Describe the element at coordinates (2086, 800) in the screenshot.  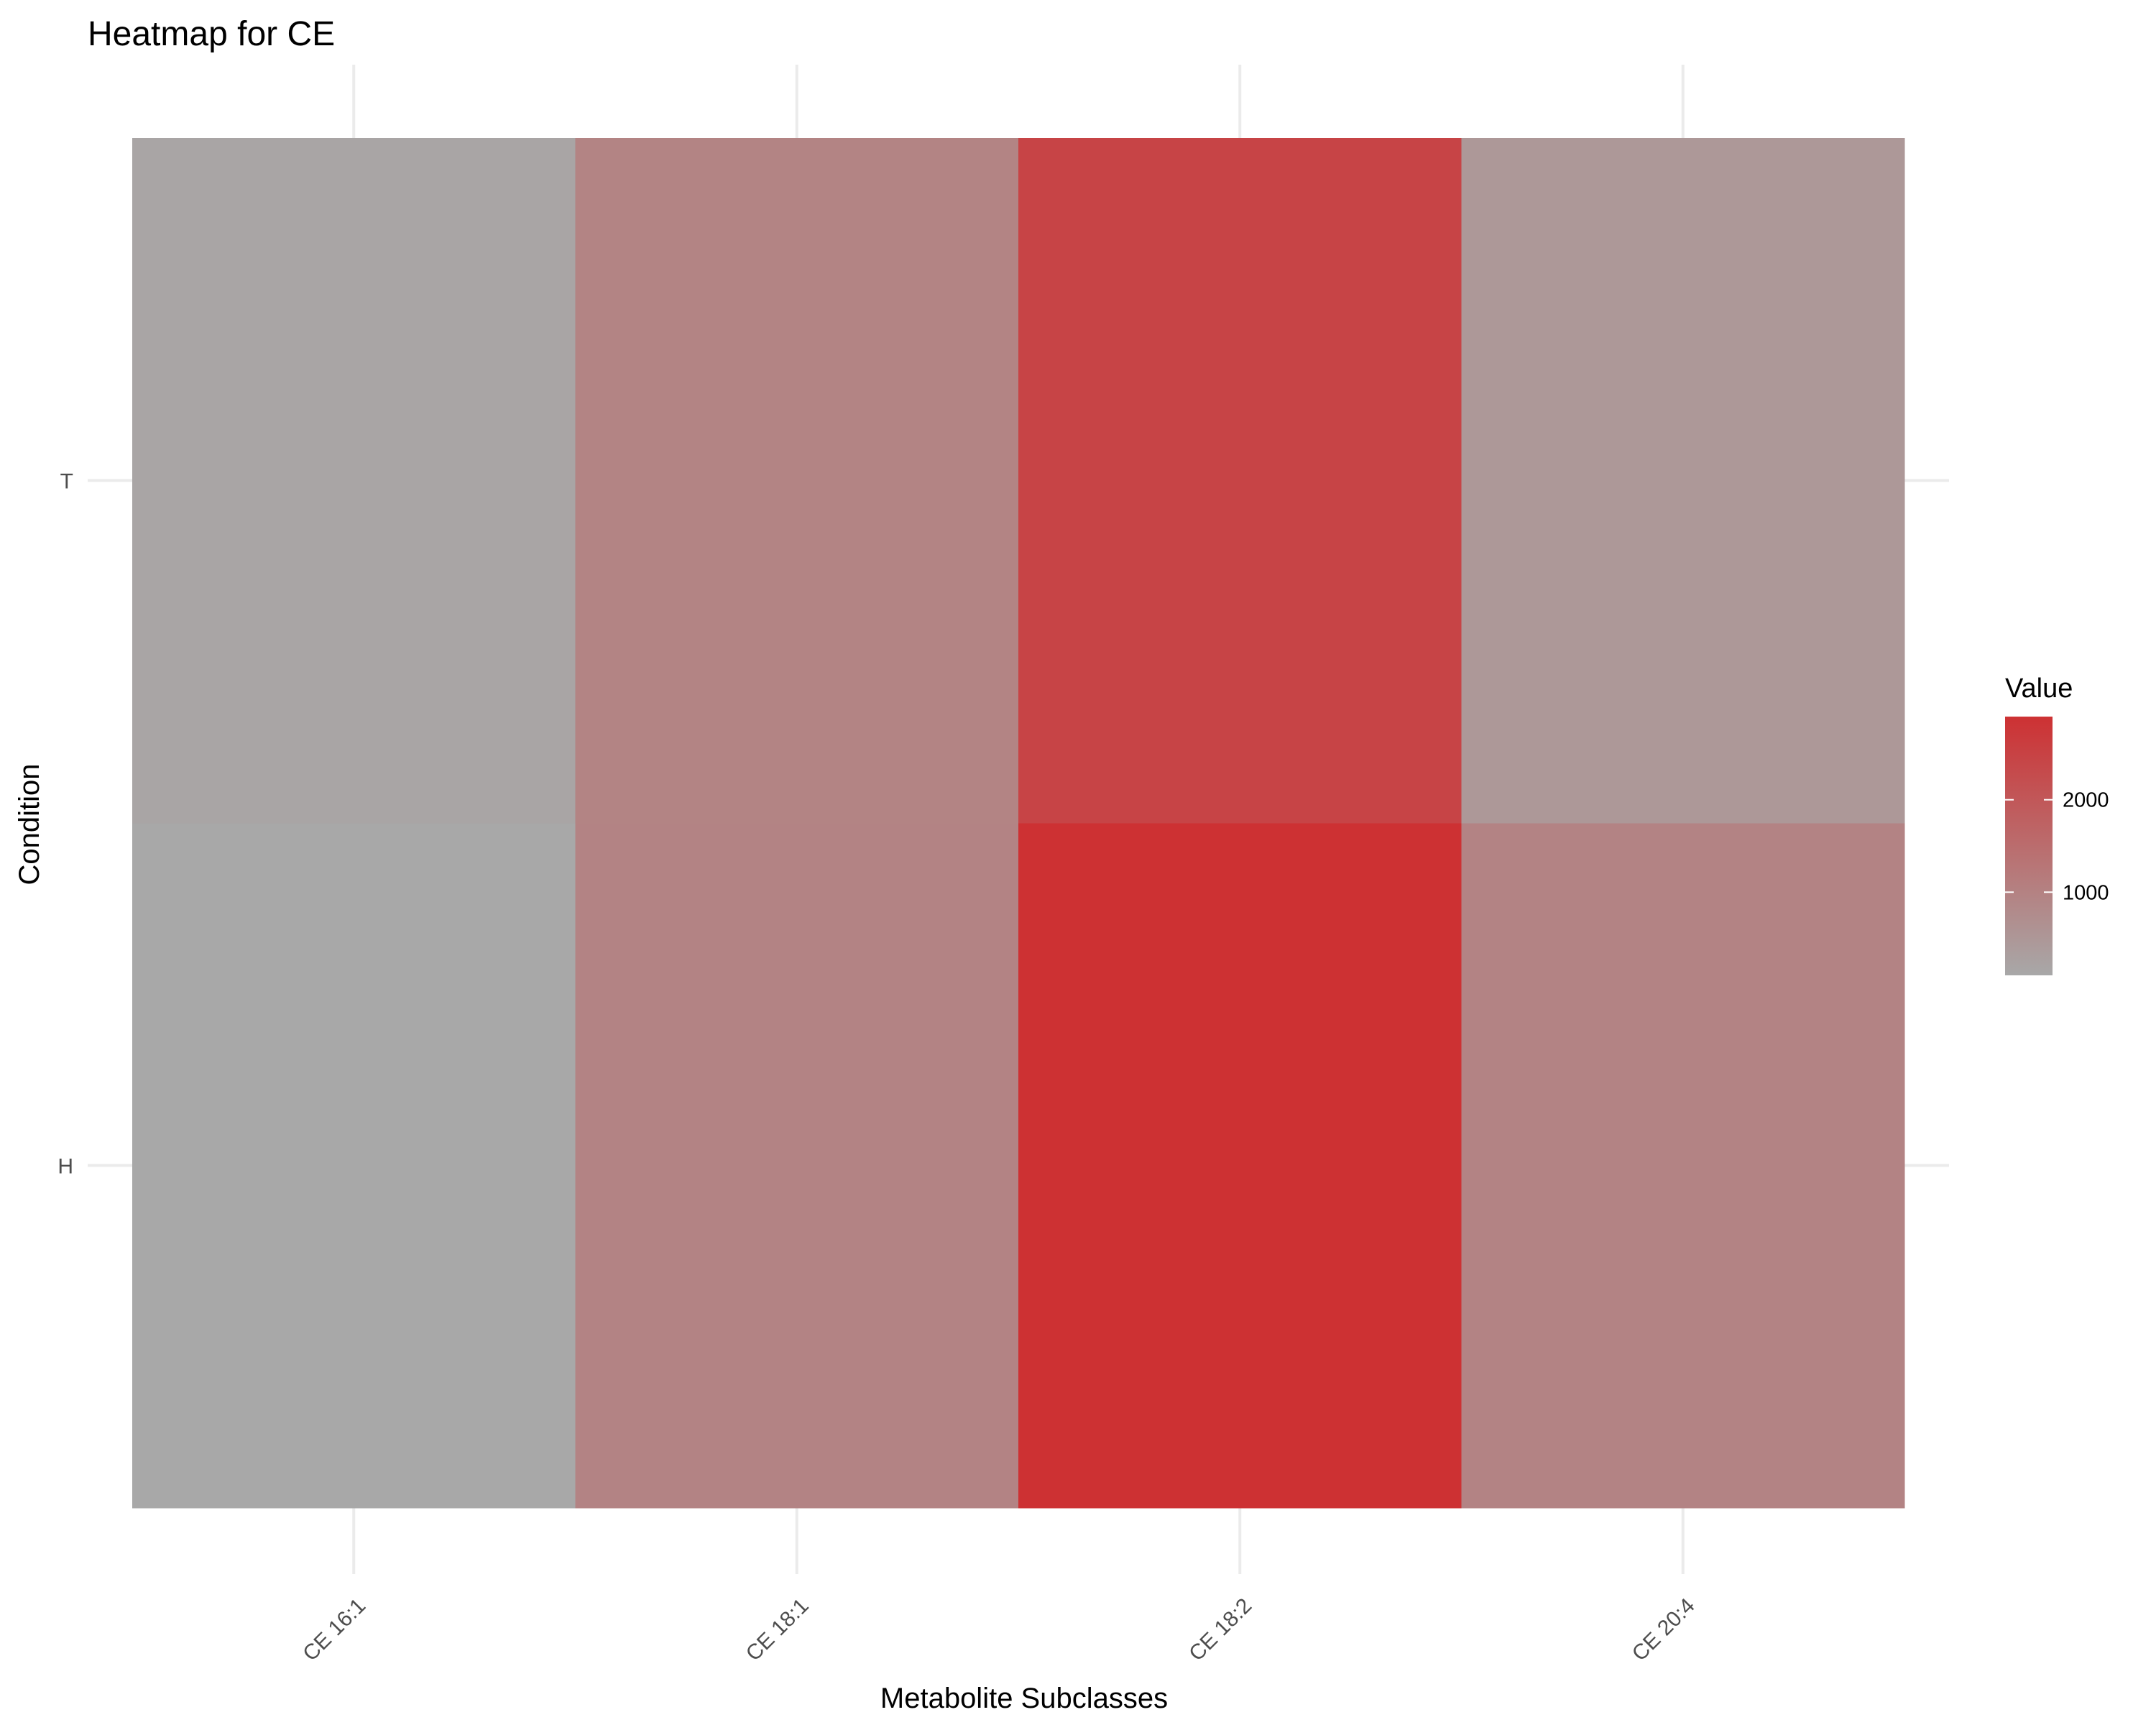
I see `legend-tick-label: 2000` at that location.